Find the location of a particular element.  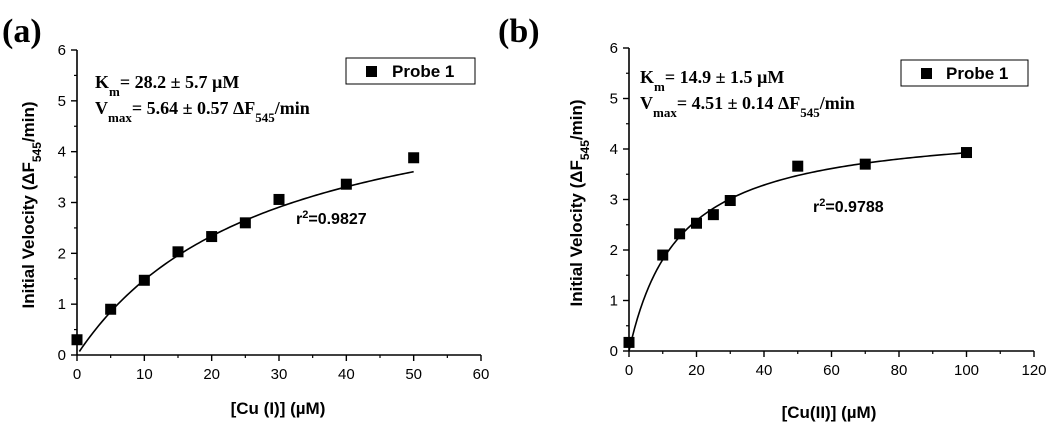

x-tick-label-b: 80 is located at coordinates (899, 370).